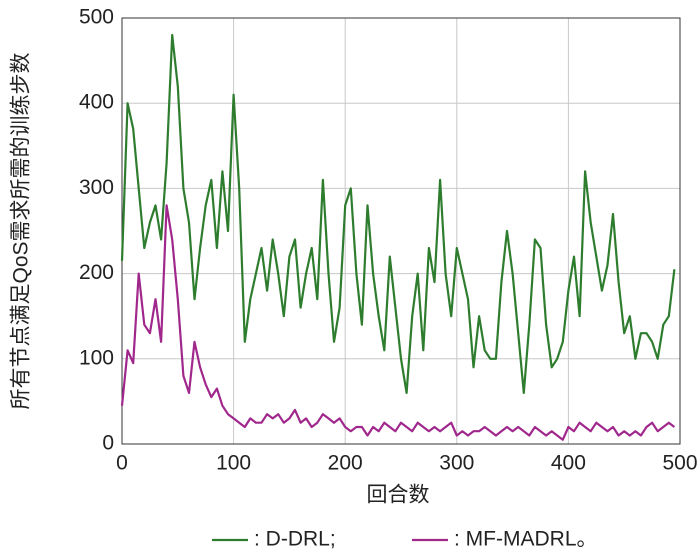  I want to click on y-tick-label: 500, so click(96, 17).